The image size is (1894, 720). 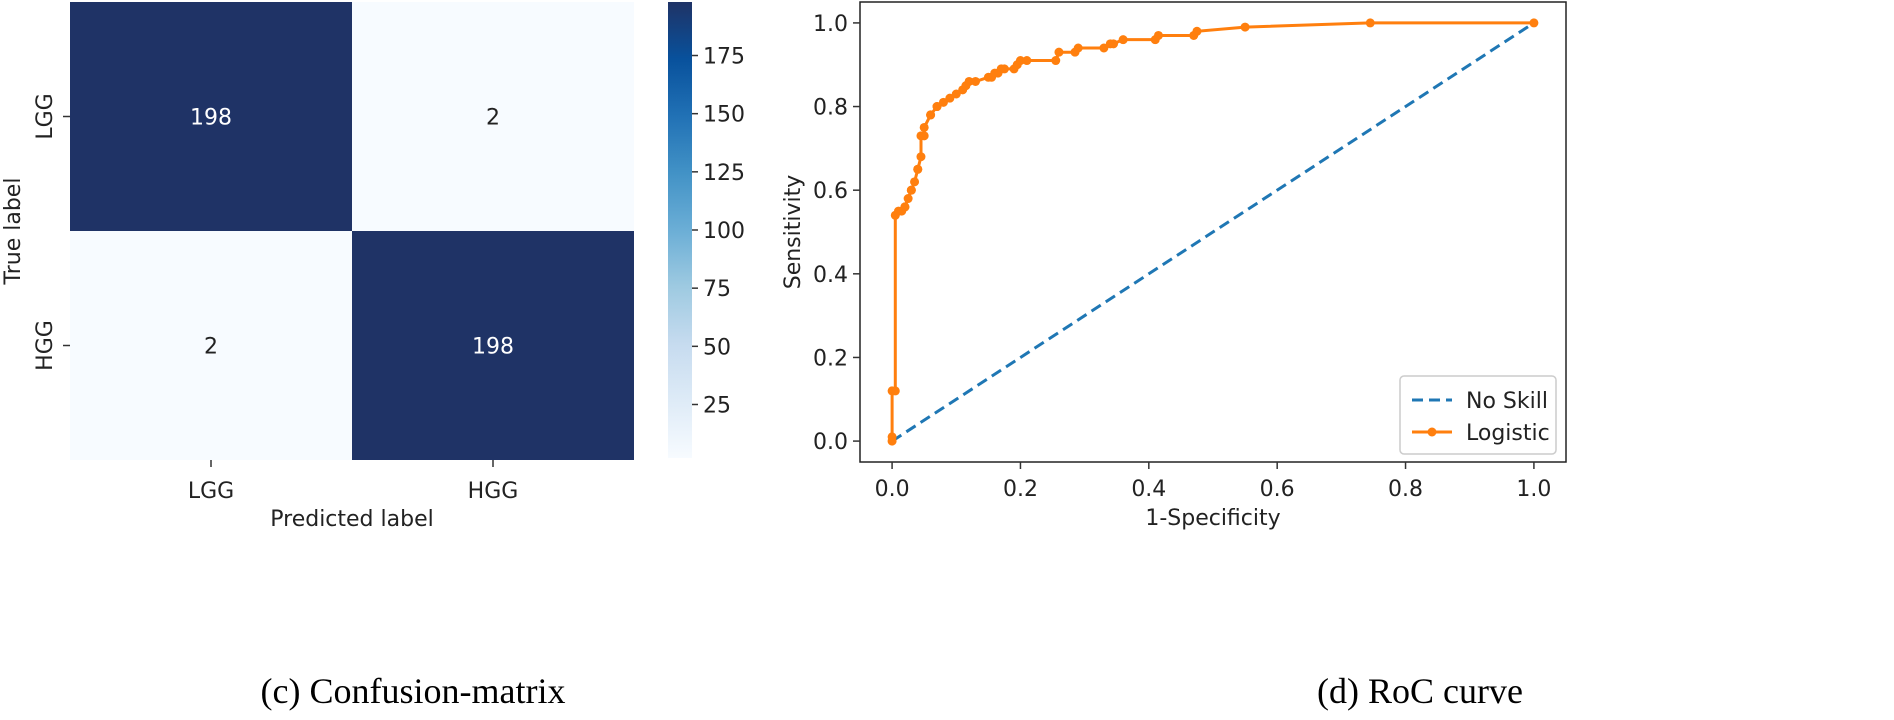 What do you see at coordinates (836, 233) in the screenshot?
I see `roc-y-ticks: 0.0 0.2 0.4 0.6 0.8 1.0` at bounding box center [836, 233].